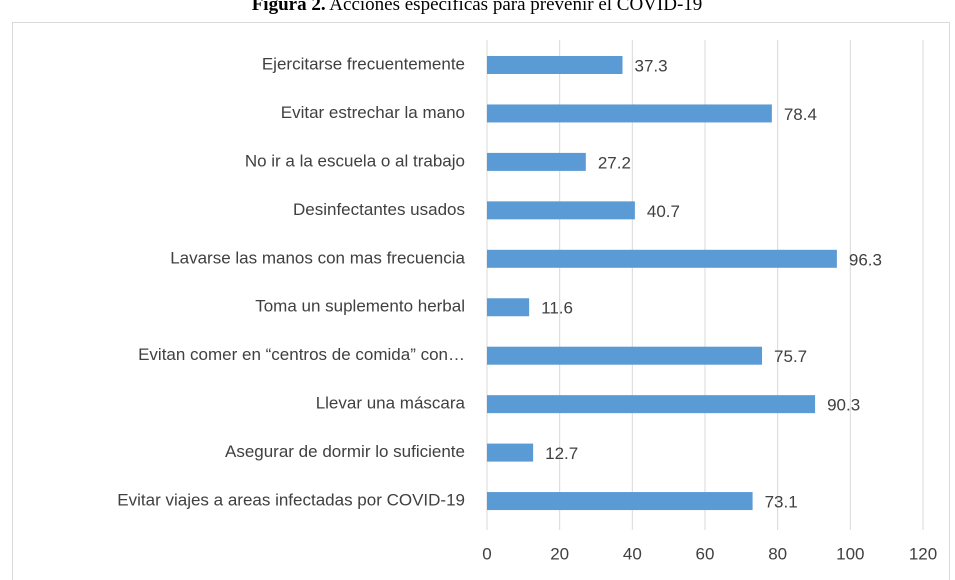  Describe the element at coordinates (843, 405) in the screenshot. I see `value-label: 90.3` at that location.